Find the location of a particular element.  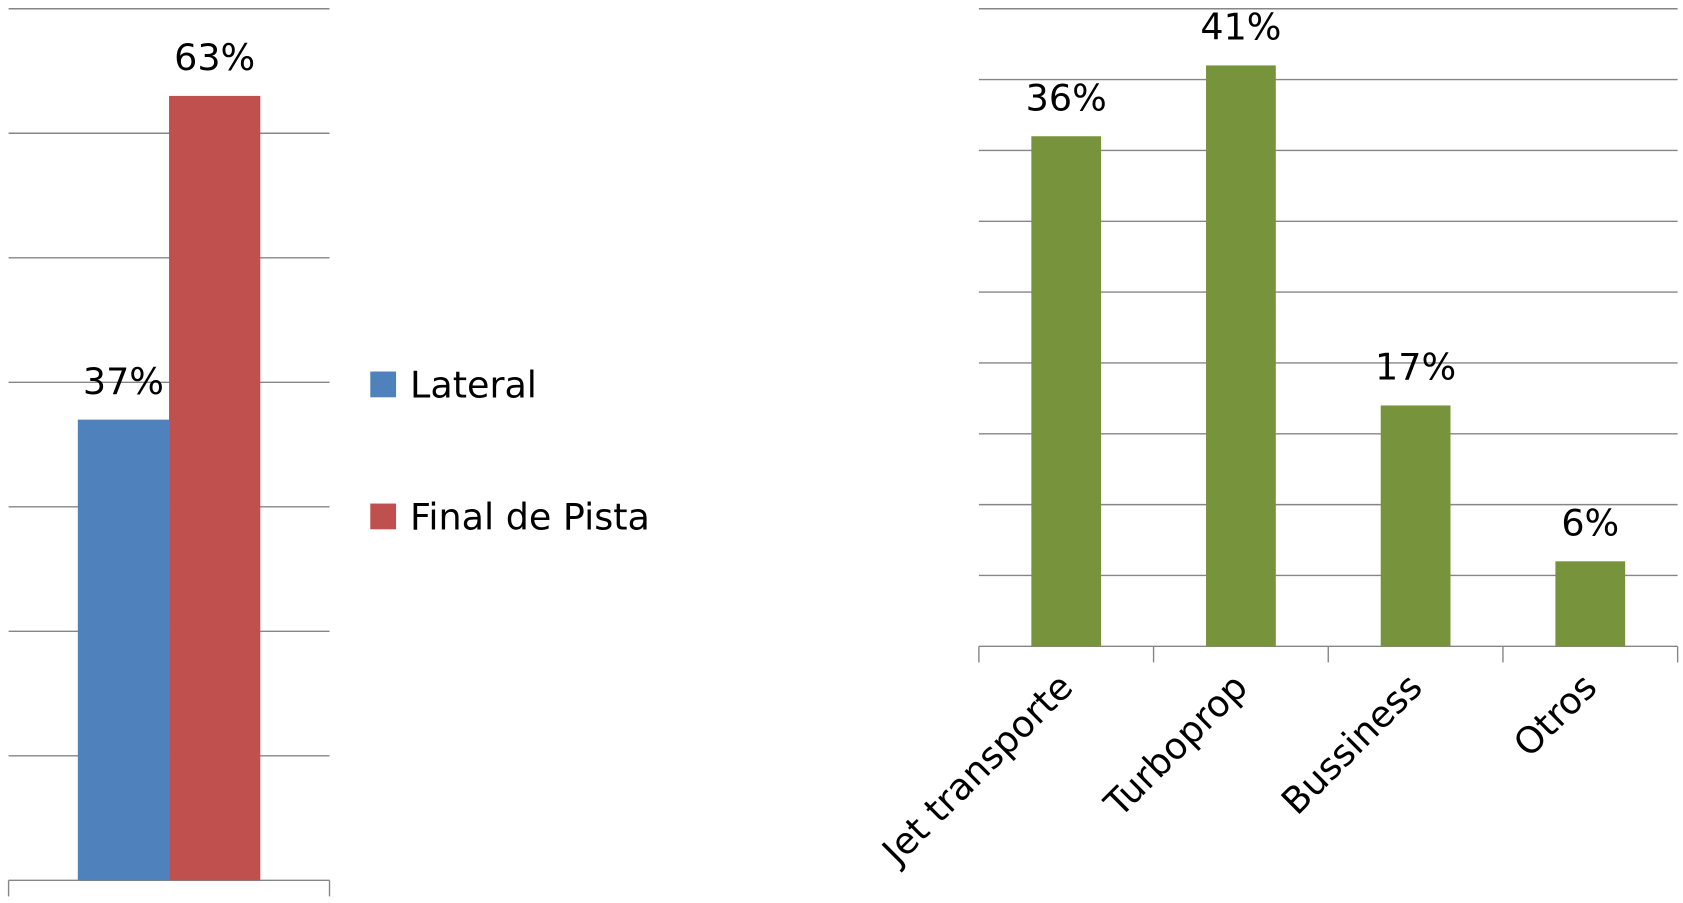

data-label: 41% is located at coordinates (1240, 27).